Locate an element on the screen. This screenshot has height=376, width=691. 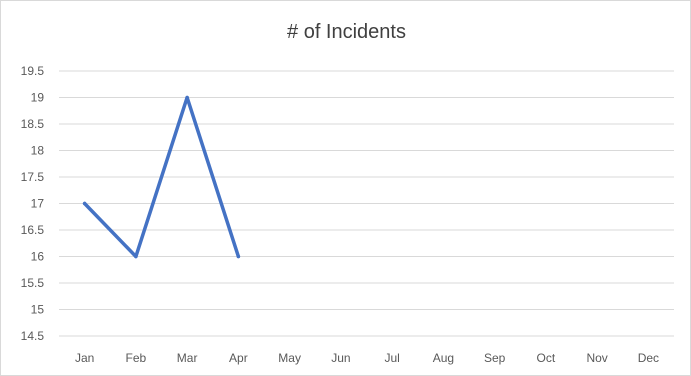
x-tick-label: Jul is located at coordinates (391, 358).